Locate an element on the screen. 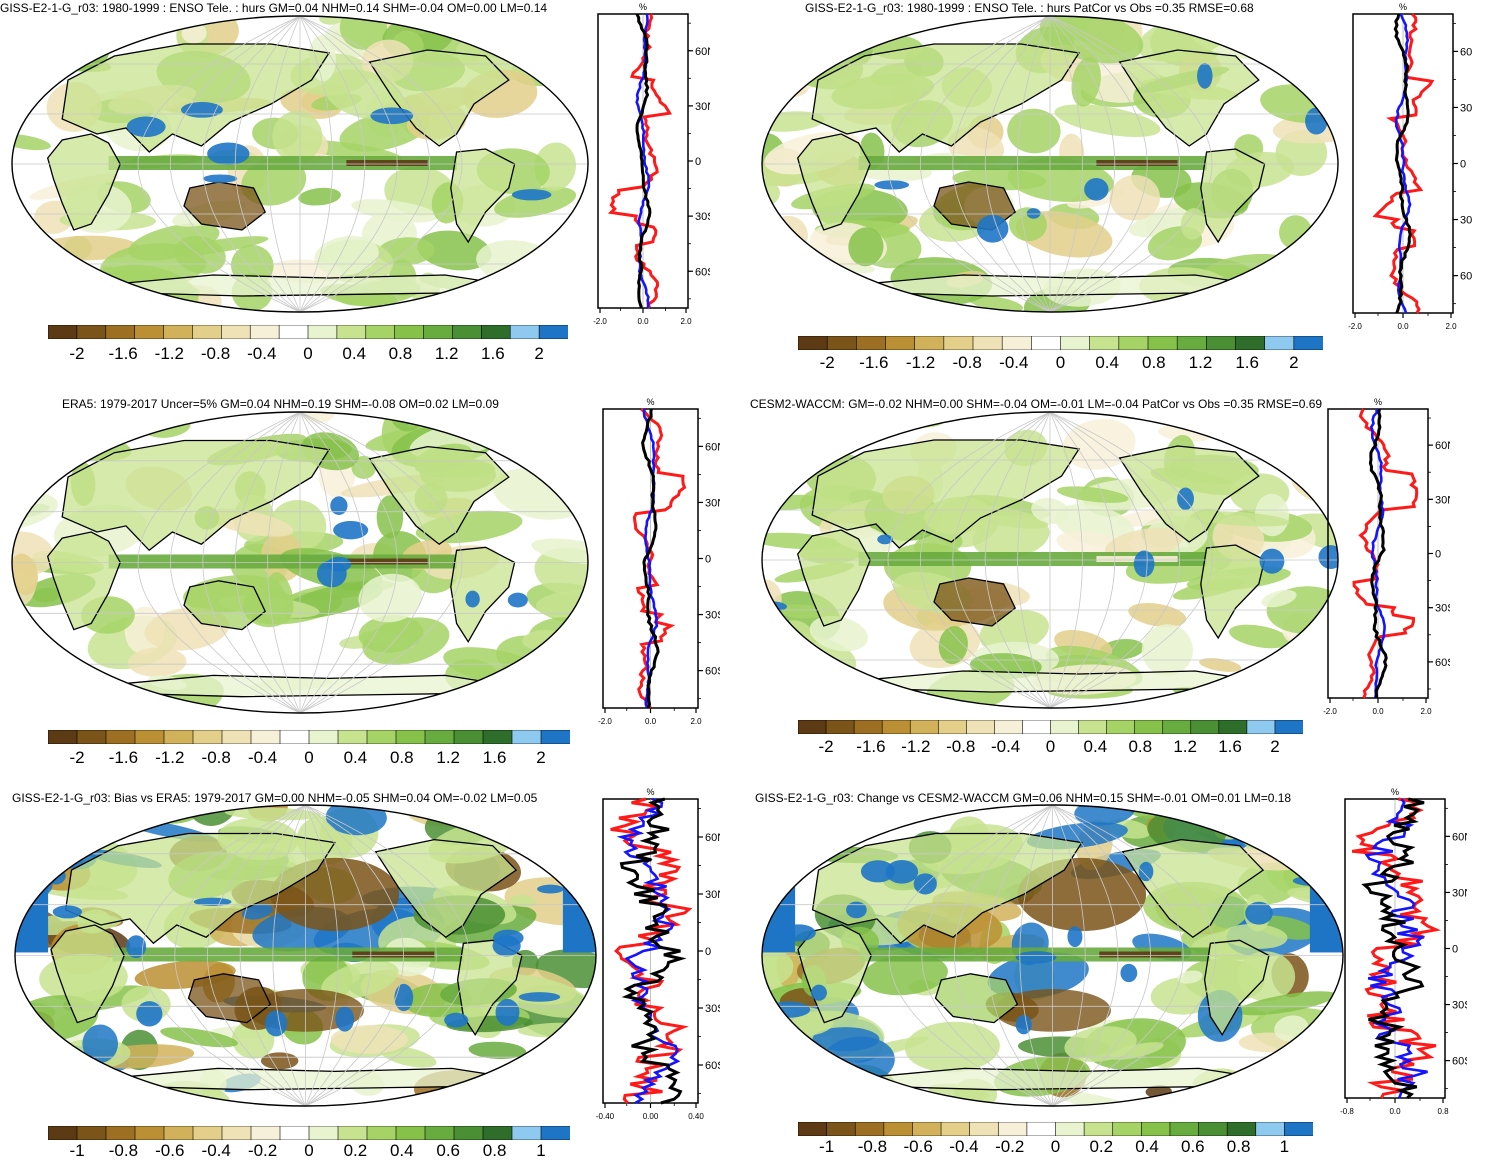  zonal-profile: % 60 30 0 30 60 -2.0 0.0 2.0 is located at coordinates (1410, 166).